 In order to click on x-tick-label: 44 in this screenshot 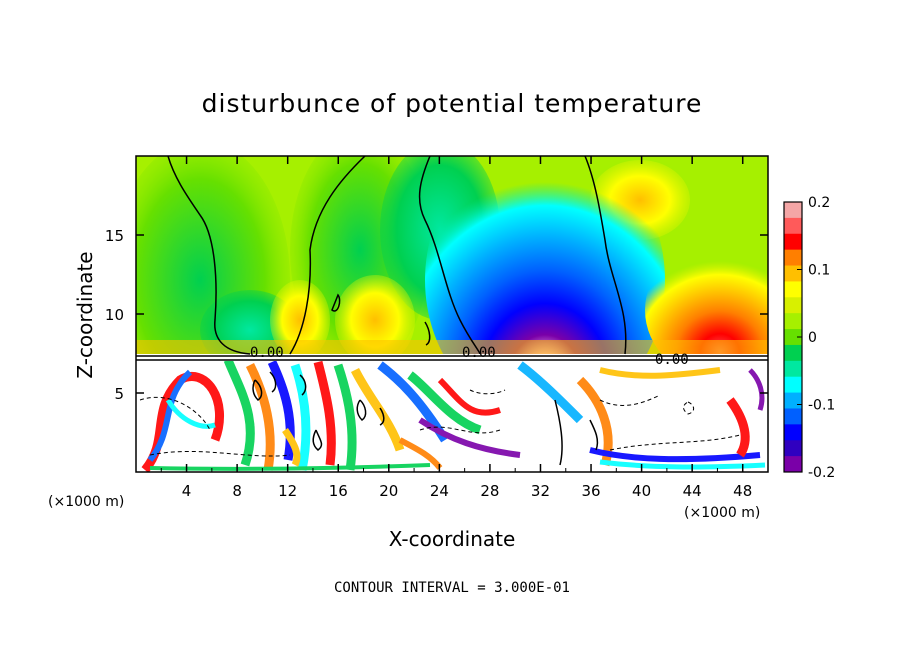, I will do `click(692, 491)`.